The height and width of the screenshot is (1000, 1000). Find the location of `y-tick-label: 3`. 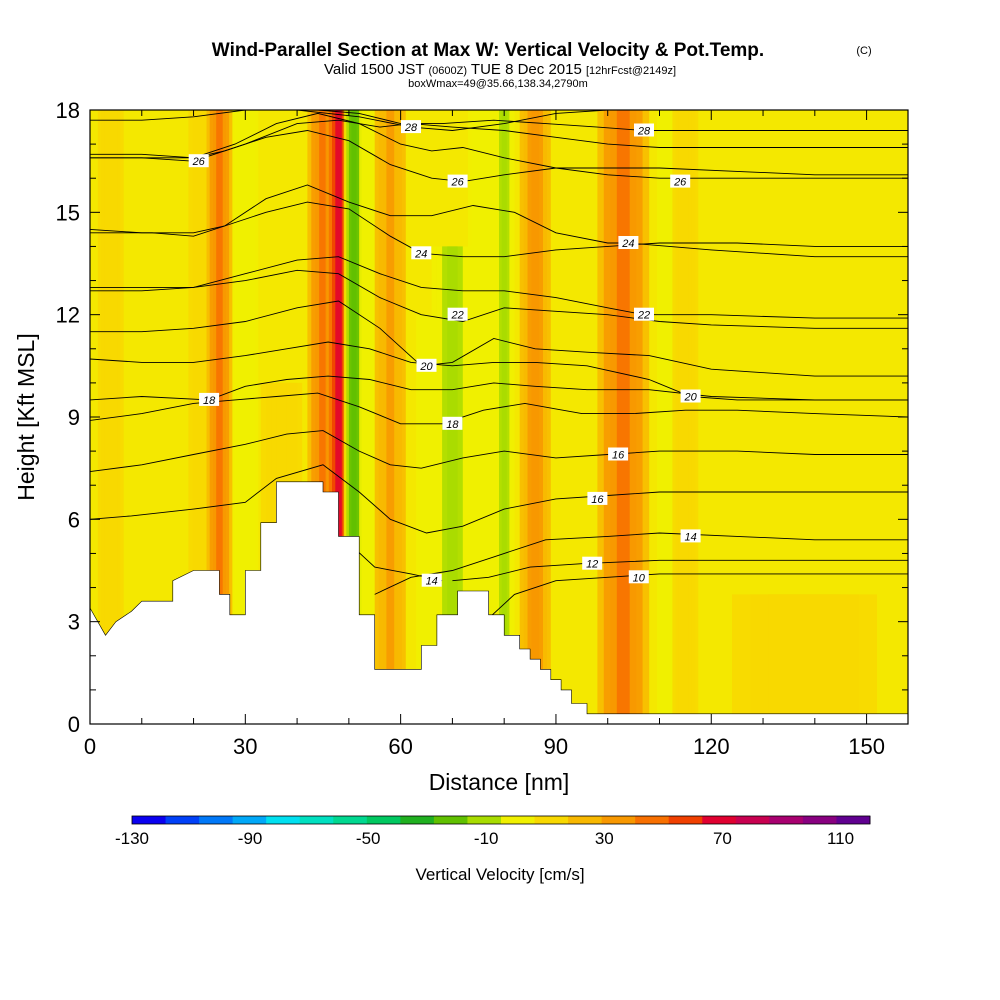

y-tick-label: 3 is located at coordinates (74, 622).